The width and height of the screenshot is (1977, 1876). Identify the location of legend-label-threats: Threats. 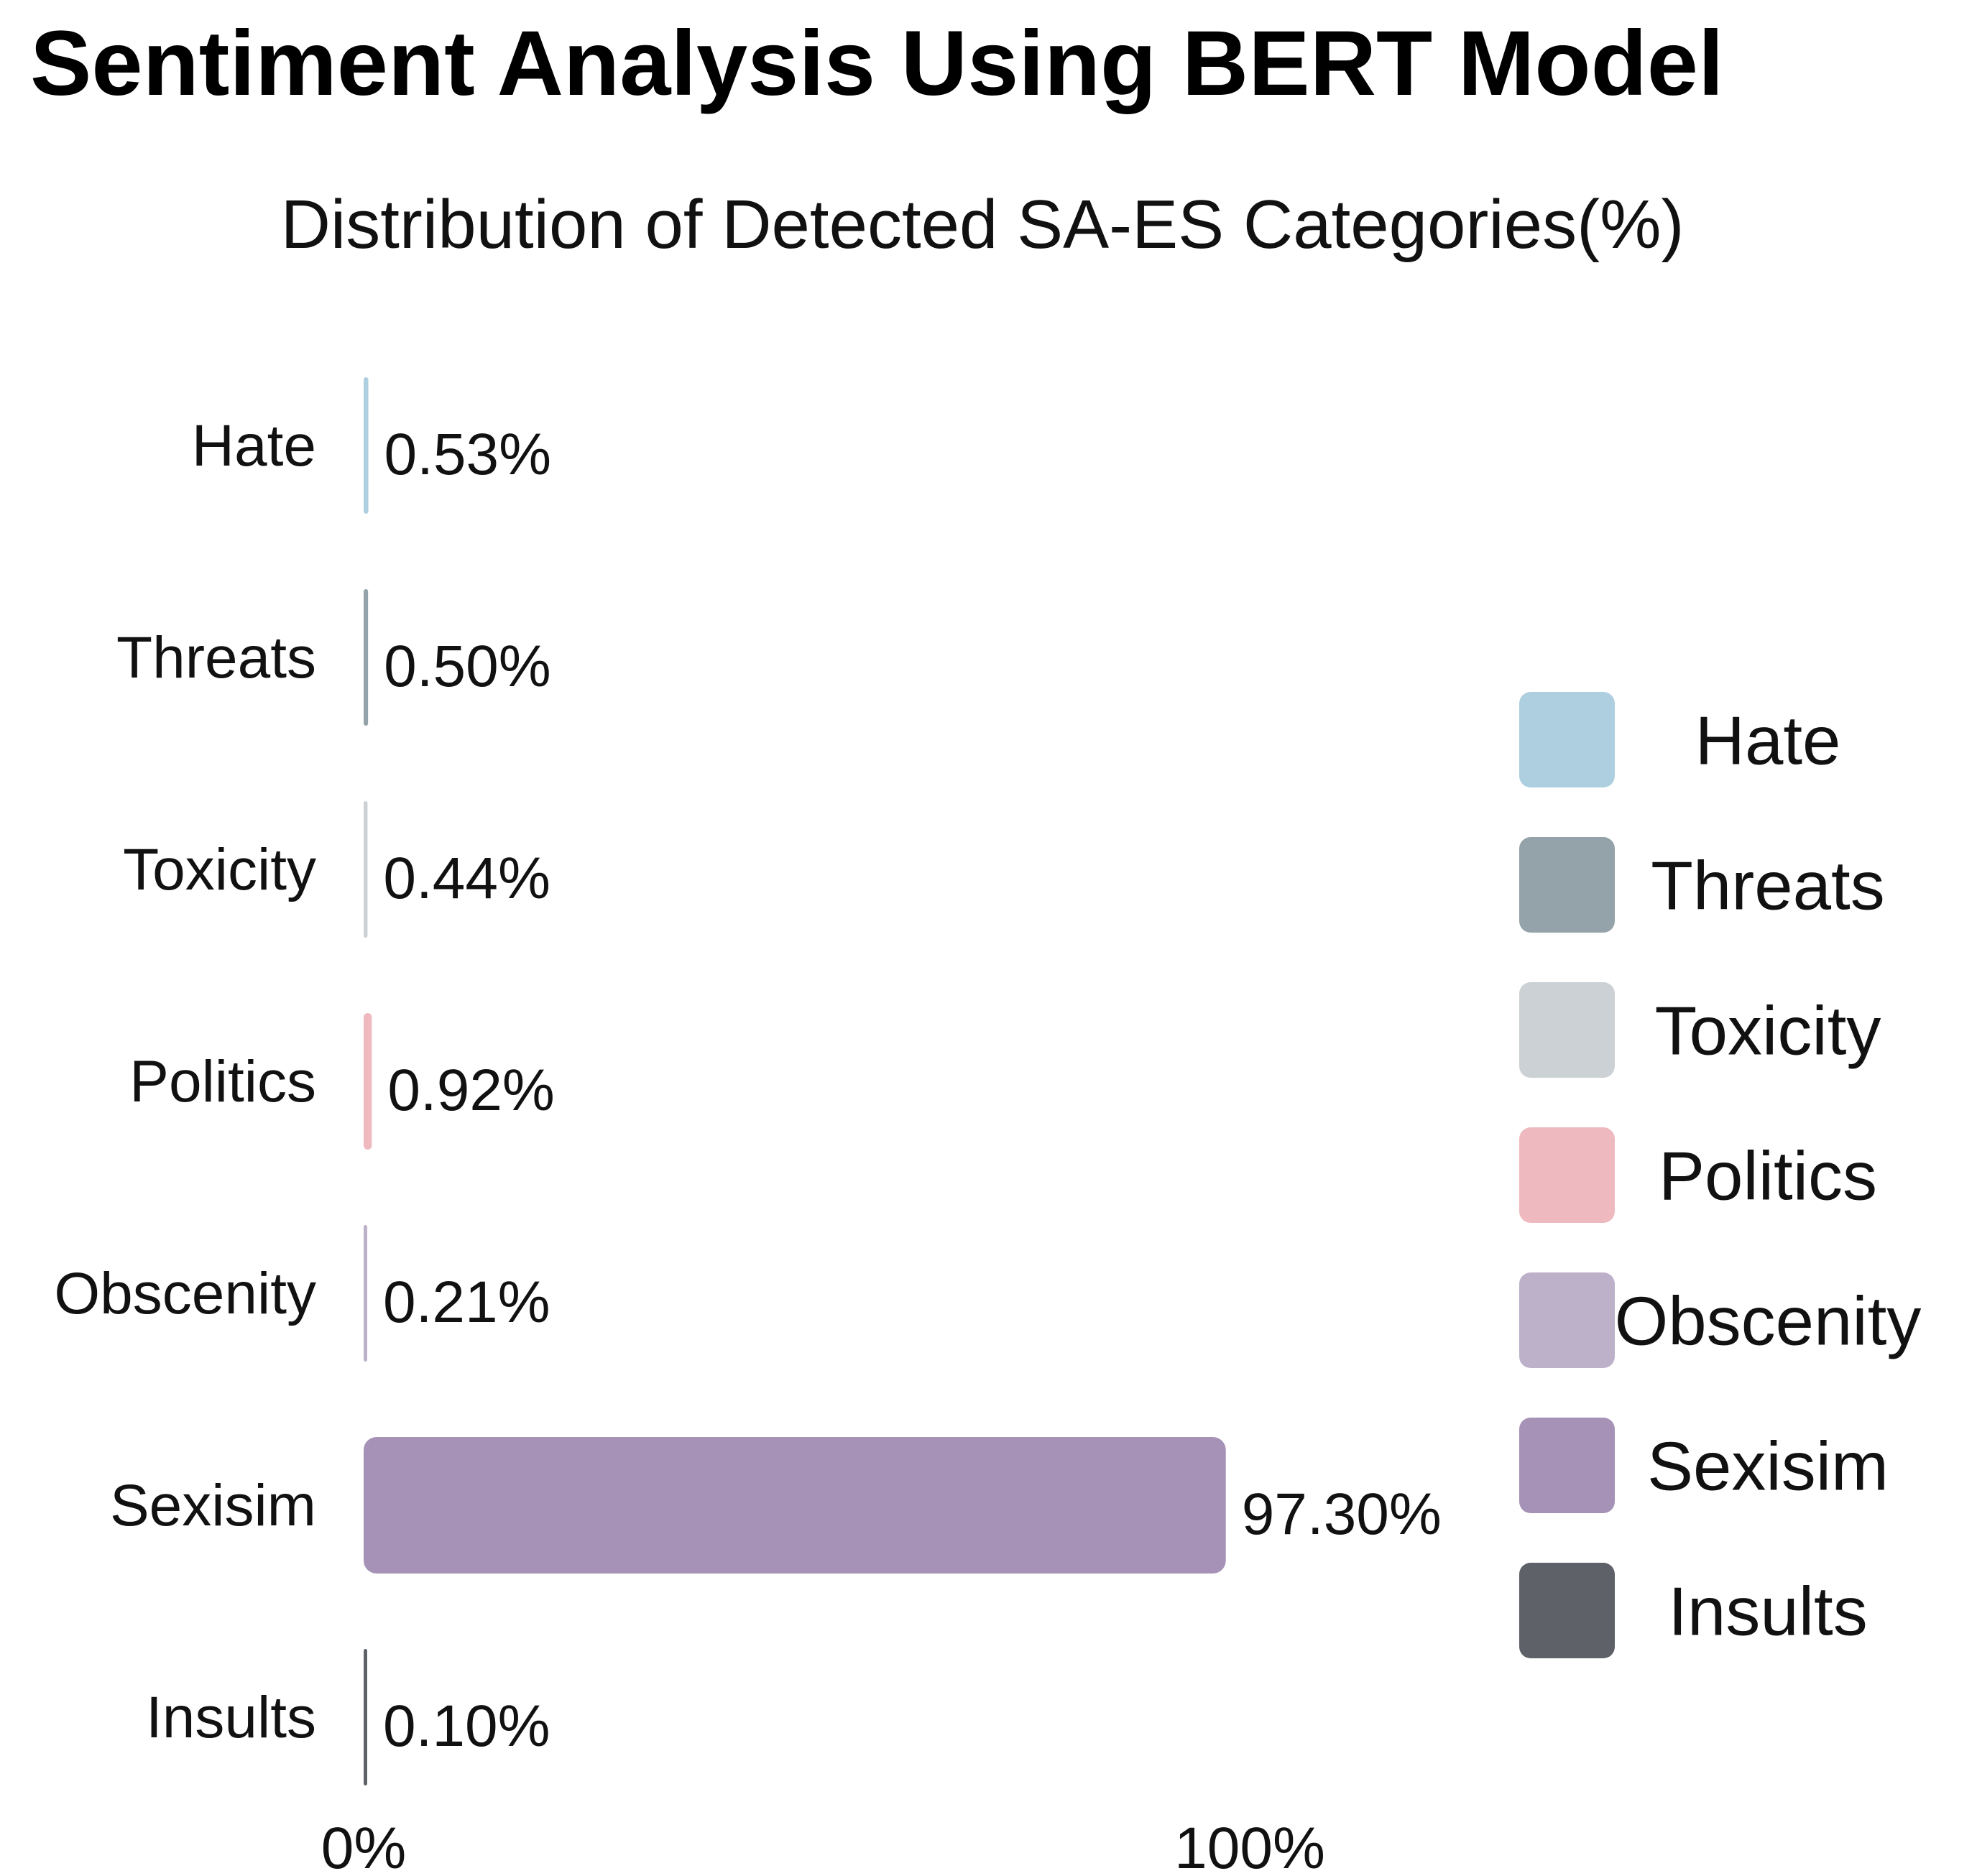
(1767, 887).